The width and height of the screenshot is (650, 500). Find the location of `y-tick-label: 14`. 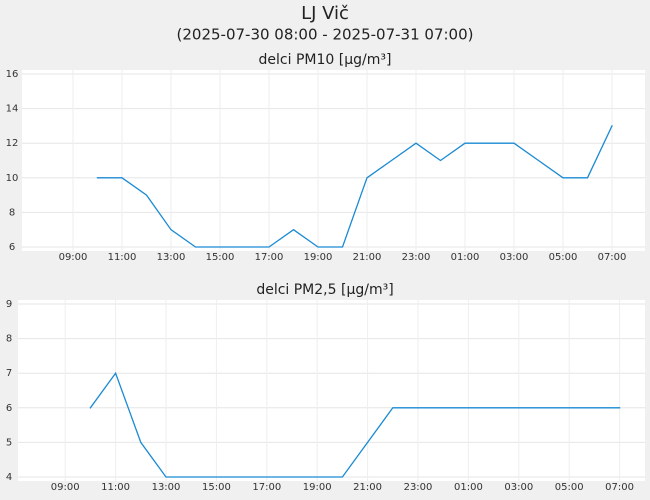

y-tick-label: 14 is located at coordinates (12, 109).